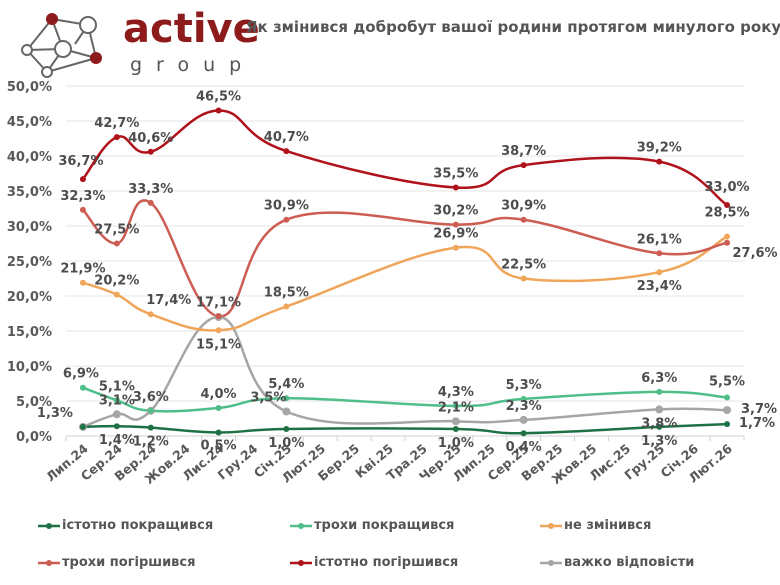  Describe the element at coordinates (754, 253) in the screenshot. I see `data-label: 27,6%` at that location.